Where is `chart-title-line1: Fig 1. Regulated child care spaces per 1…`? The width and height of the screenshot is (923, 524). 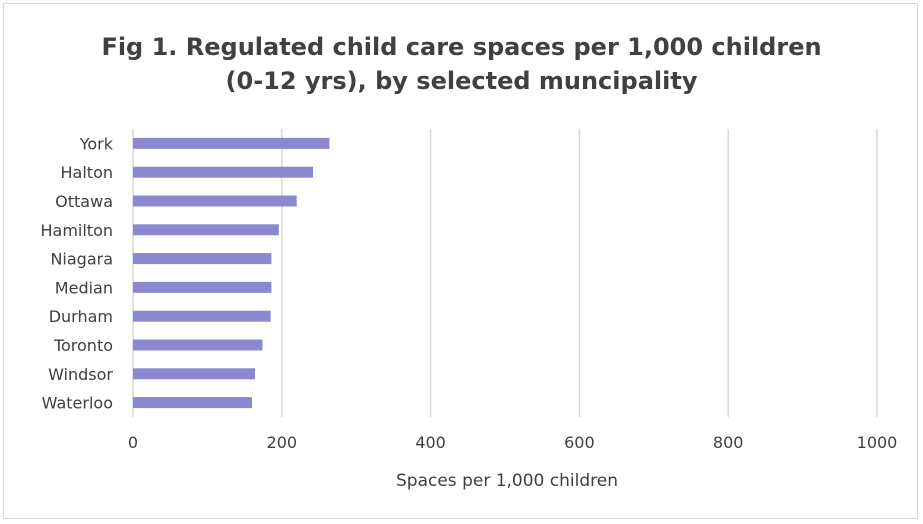
chart-title-line1: Fig 1. Regulated child care spaces per 1… is located at coordinates (461, 47).